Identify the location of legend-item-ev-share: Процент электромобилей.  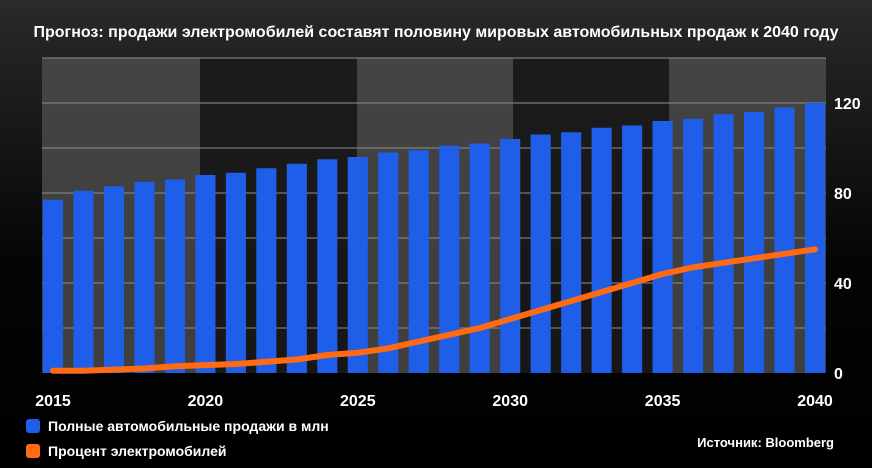
(126, 451).